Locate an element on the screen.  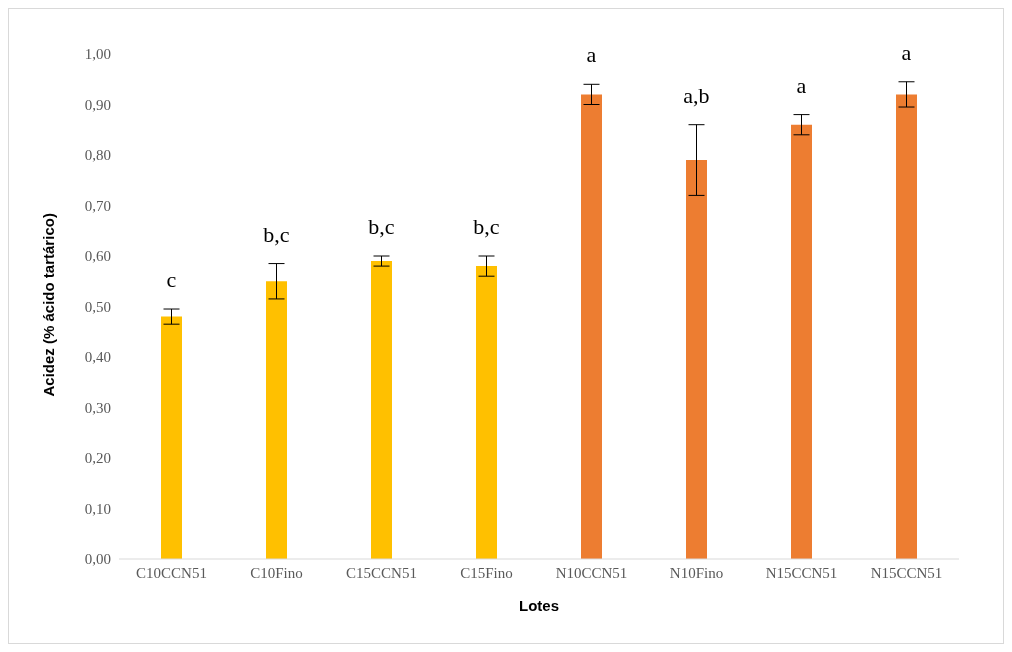
y-tick-label: 0,00 is located at coordinates (97, 559).